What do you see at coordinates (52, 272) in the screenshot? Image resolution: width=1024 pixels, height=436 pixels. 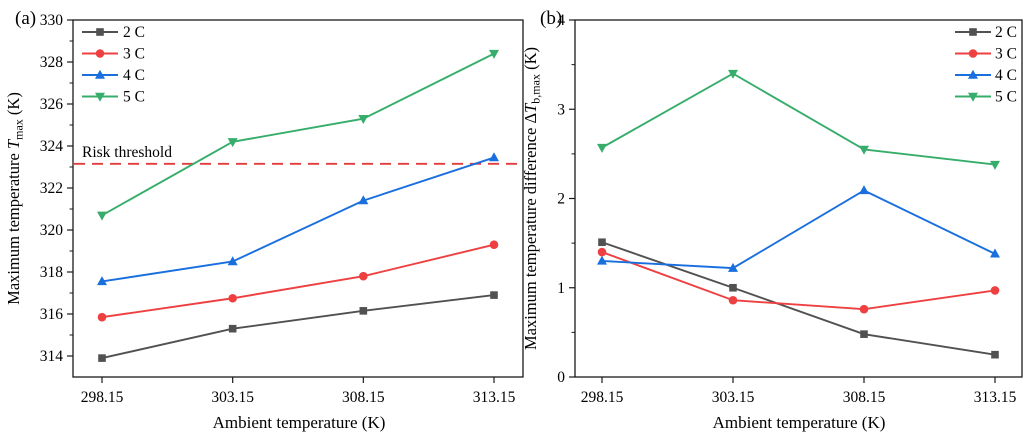 I see `y-tick-label: 318` at bounding box center [52, 272].